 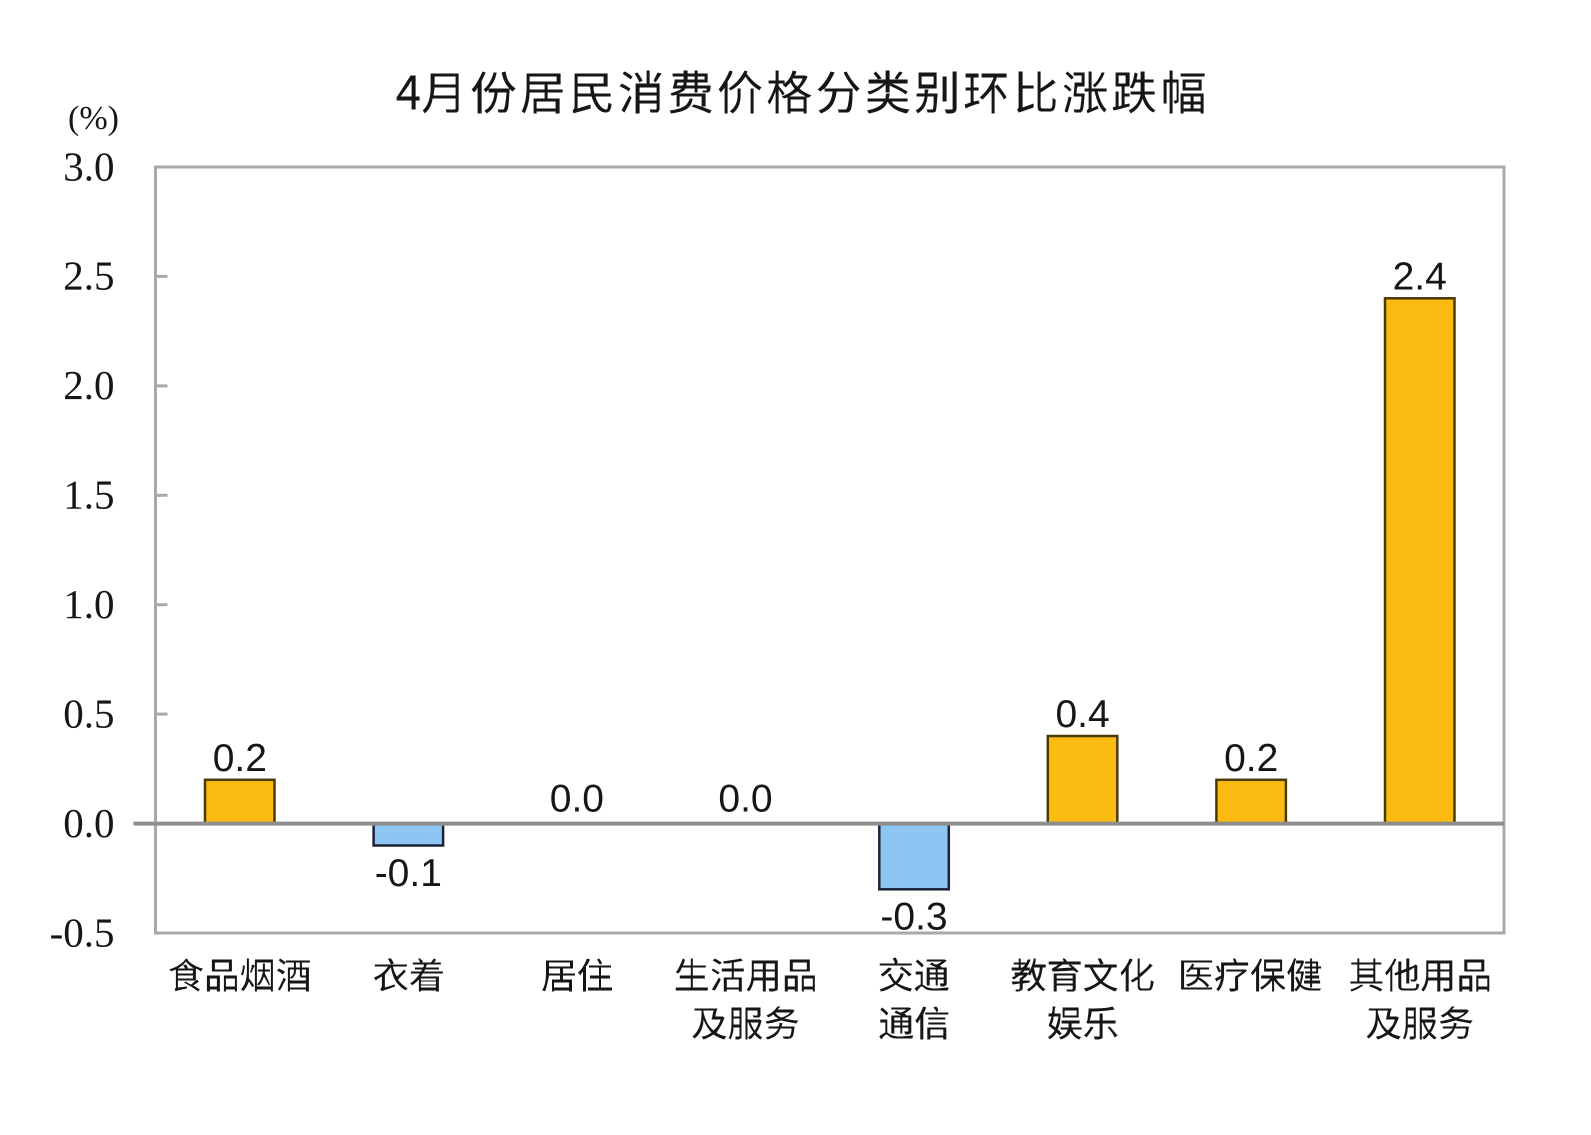 What do you see at coordinates (1082, 714) in the screenshot?
I see `svg-text: 0.4` at bounding box center [1082, 714].